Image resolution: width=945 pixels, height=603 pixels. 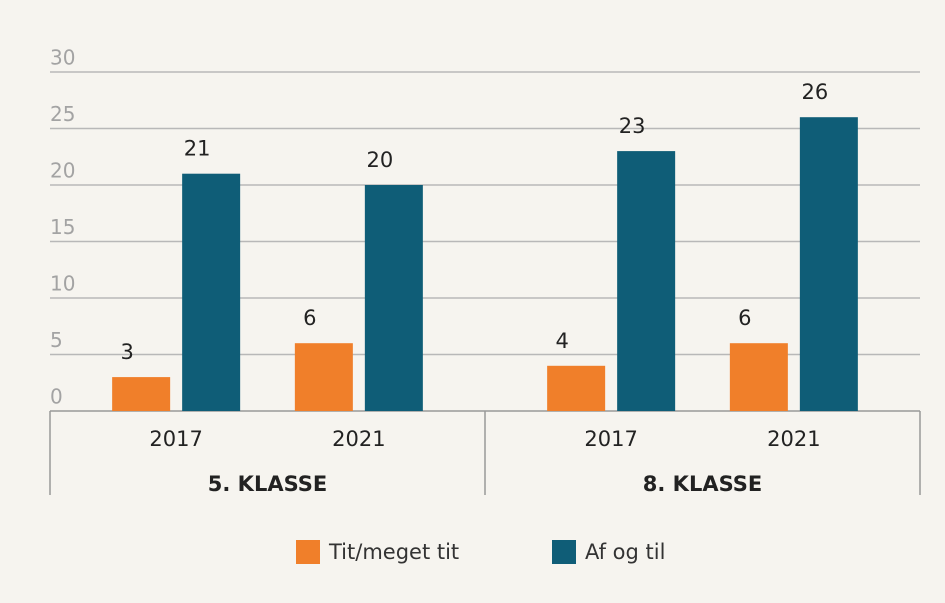 What do you see at coordinates (56, 340) in the screenshot?
I see `y-tick-label: 5` at bounding box center [56, 340].